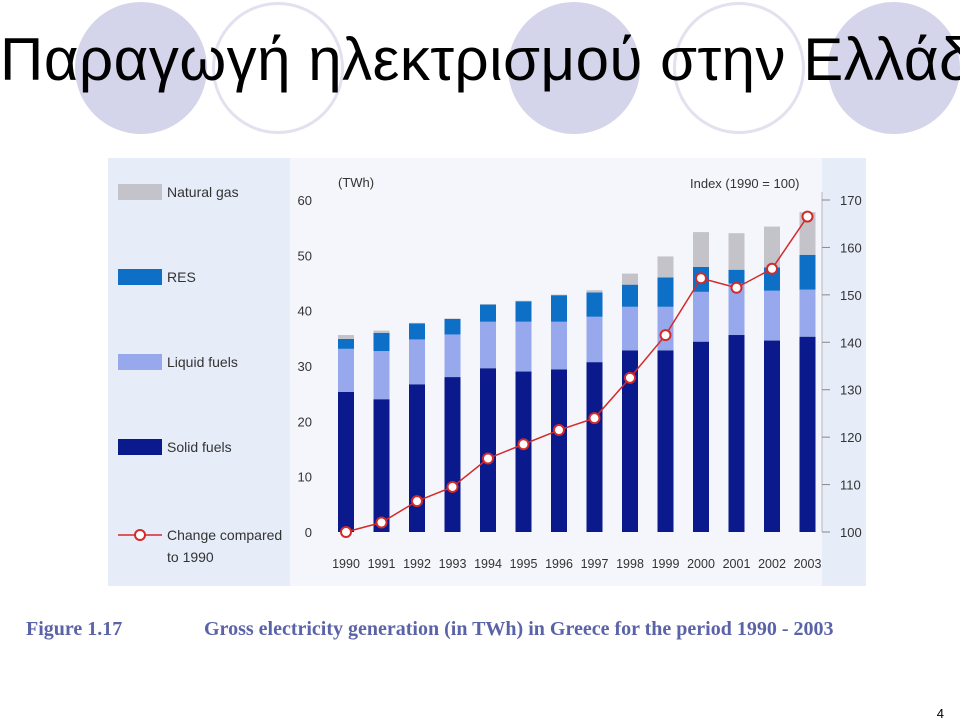 The height and width of the screenshot is (725, 960). Describe the element at coordinates (305, 477) in the screenshot. I see `left-tick-label: 10` at that location.